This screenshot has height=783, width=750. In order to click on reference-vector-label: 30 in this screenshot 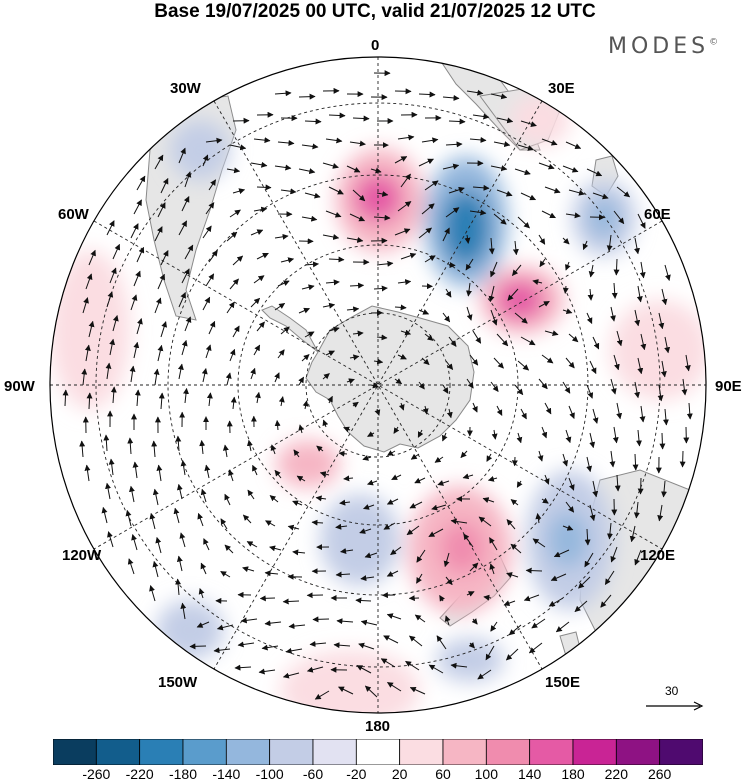, I will do `click(672, 691)`.